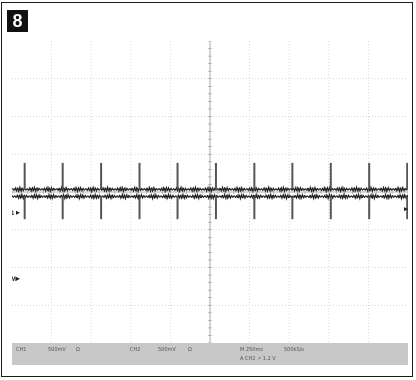  Describe the element at coordinates (294, 350) in the screenshot. I see `status-readout: 500kS/s` at that location.